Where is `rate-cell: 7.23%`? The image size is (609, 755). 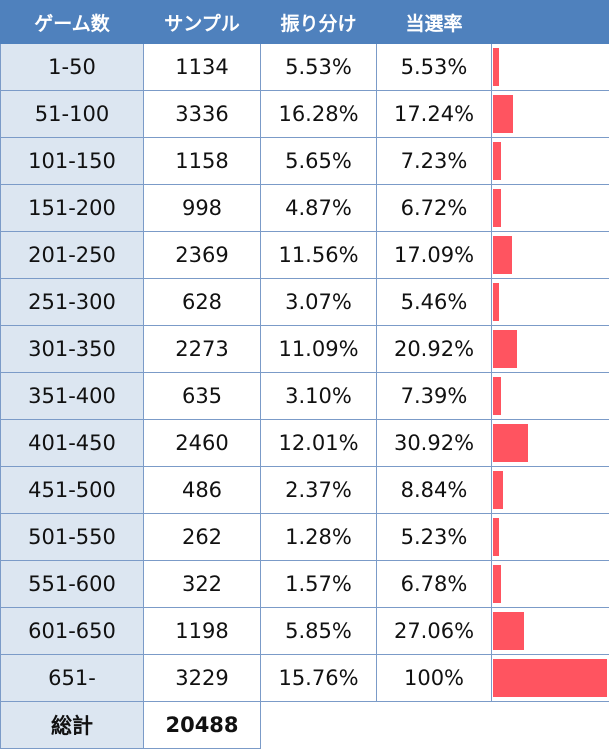 rate-cell: 7.23% is located at coordinates (434, 161).